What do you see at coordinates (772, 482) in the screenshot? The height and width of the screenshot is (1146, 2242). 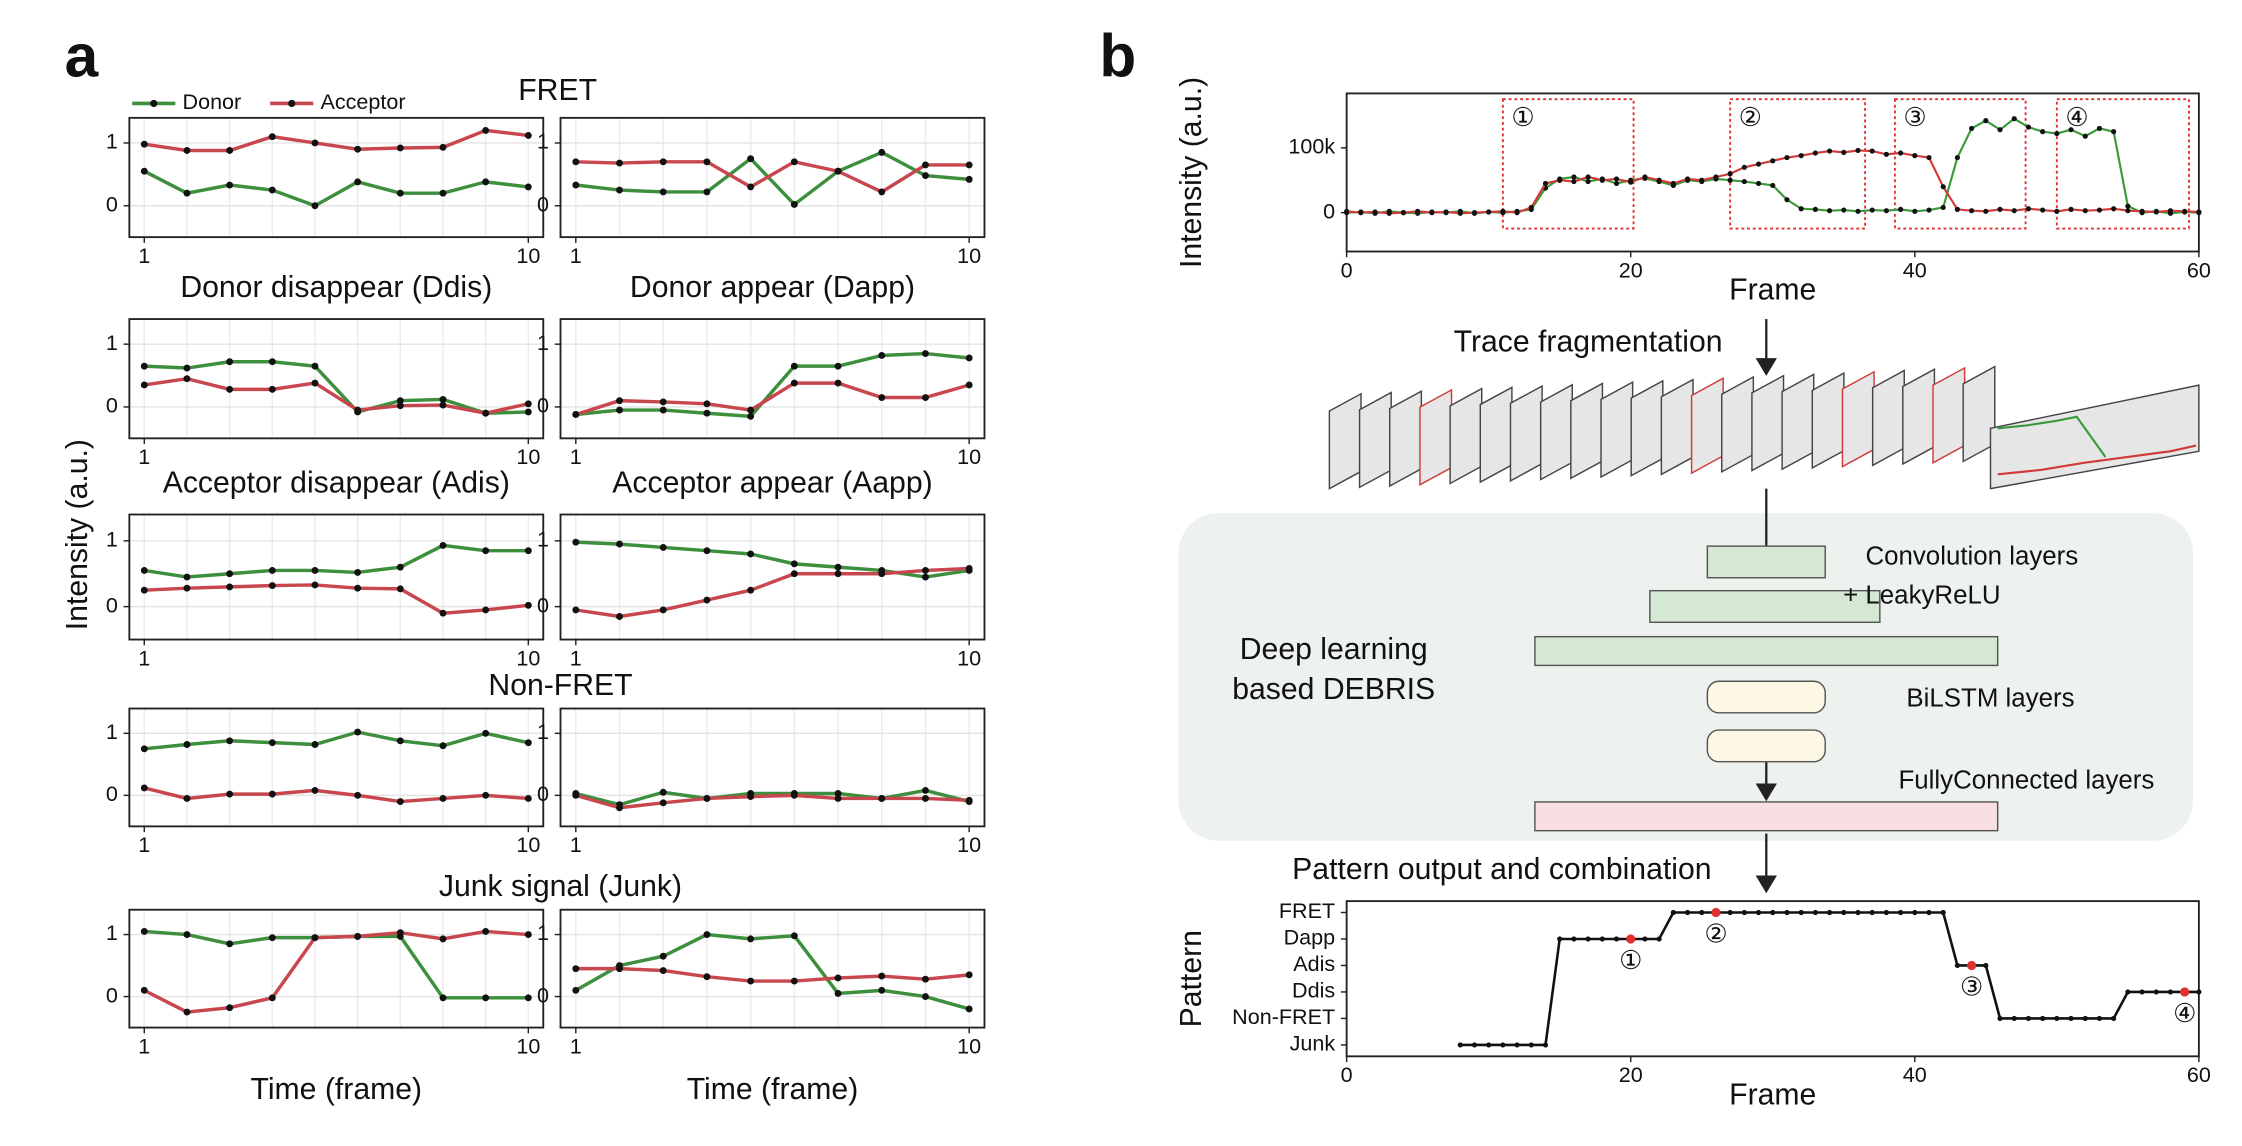 I see `chart-title: Acceptor appear (Aapp)` at bounding box center [772, 482].